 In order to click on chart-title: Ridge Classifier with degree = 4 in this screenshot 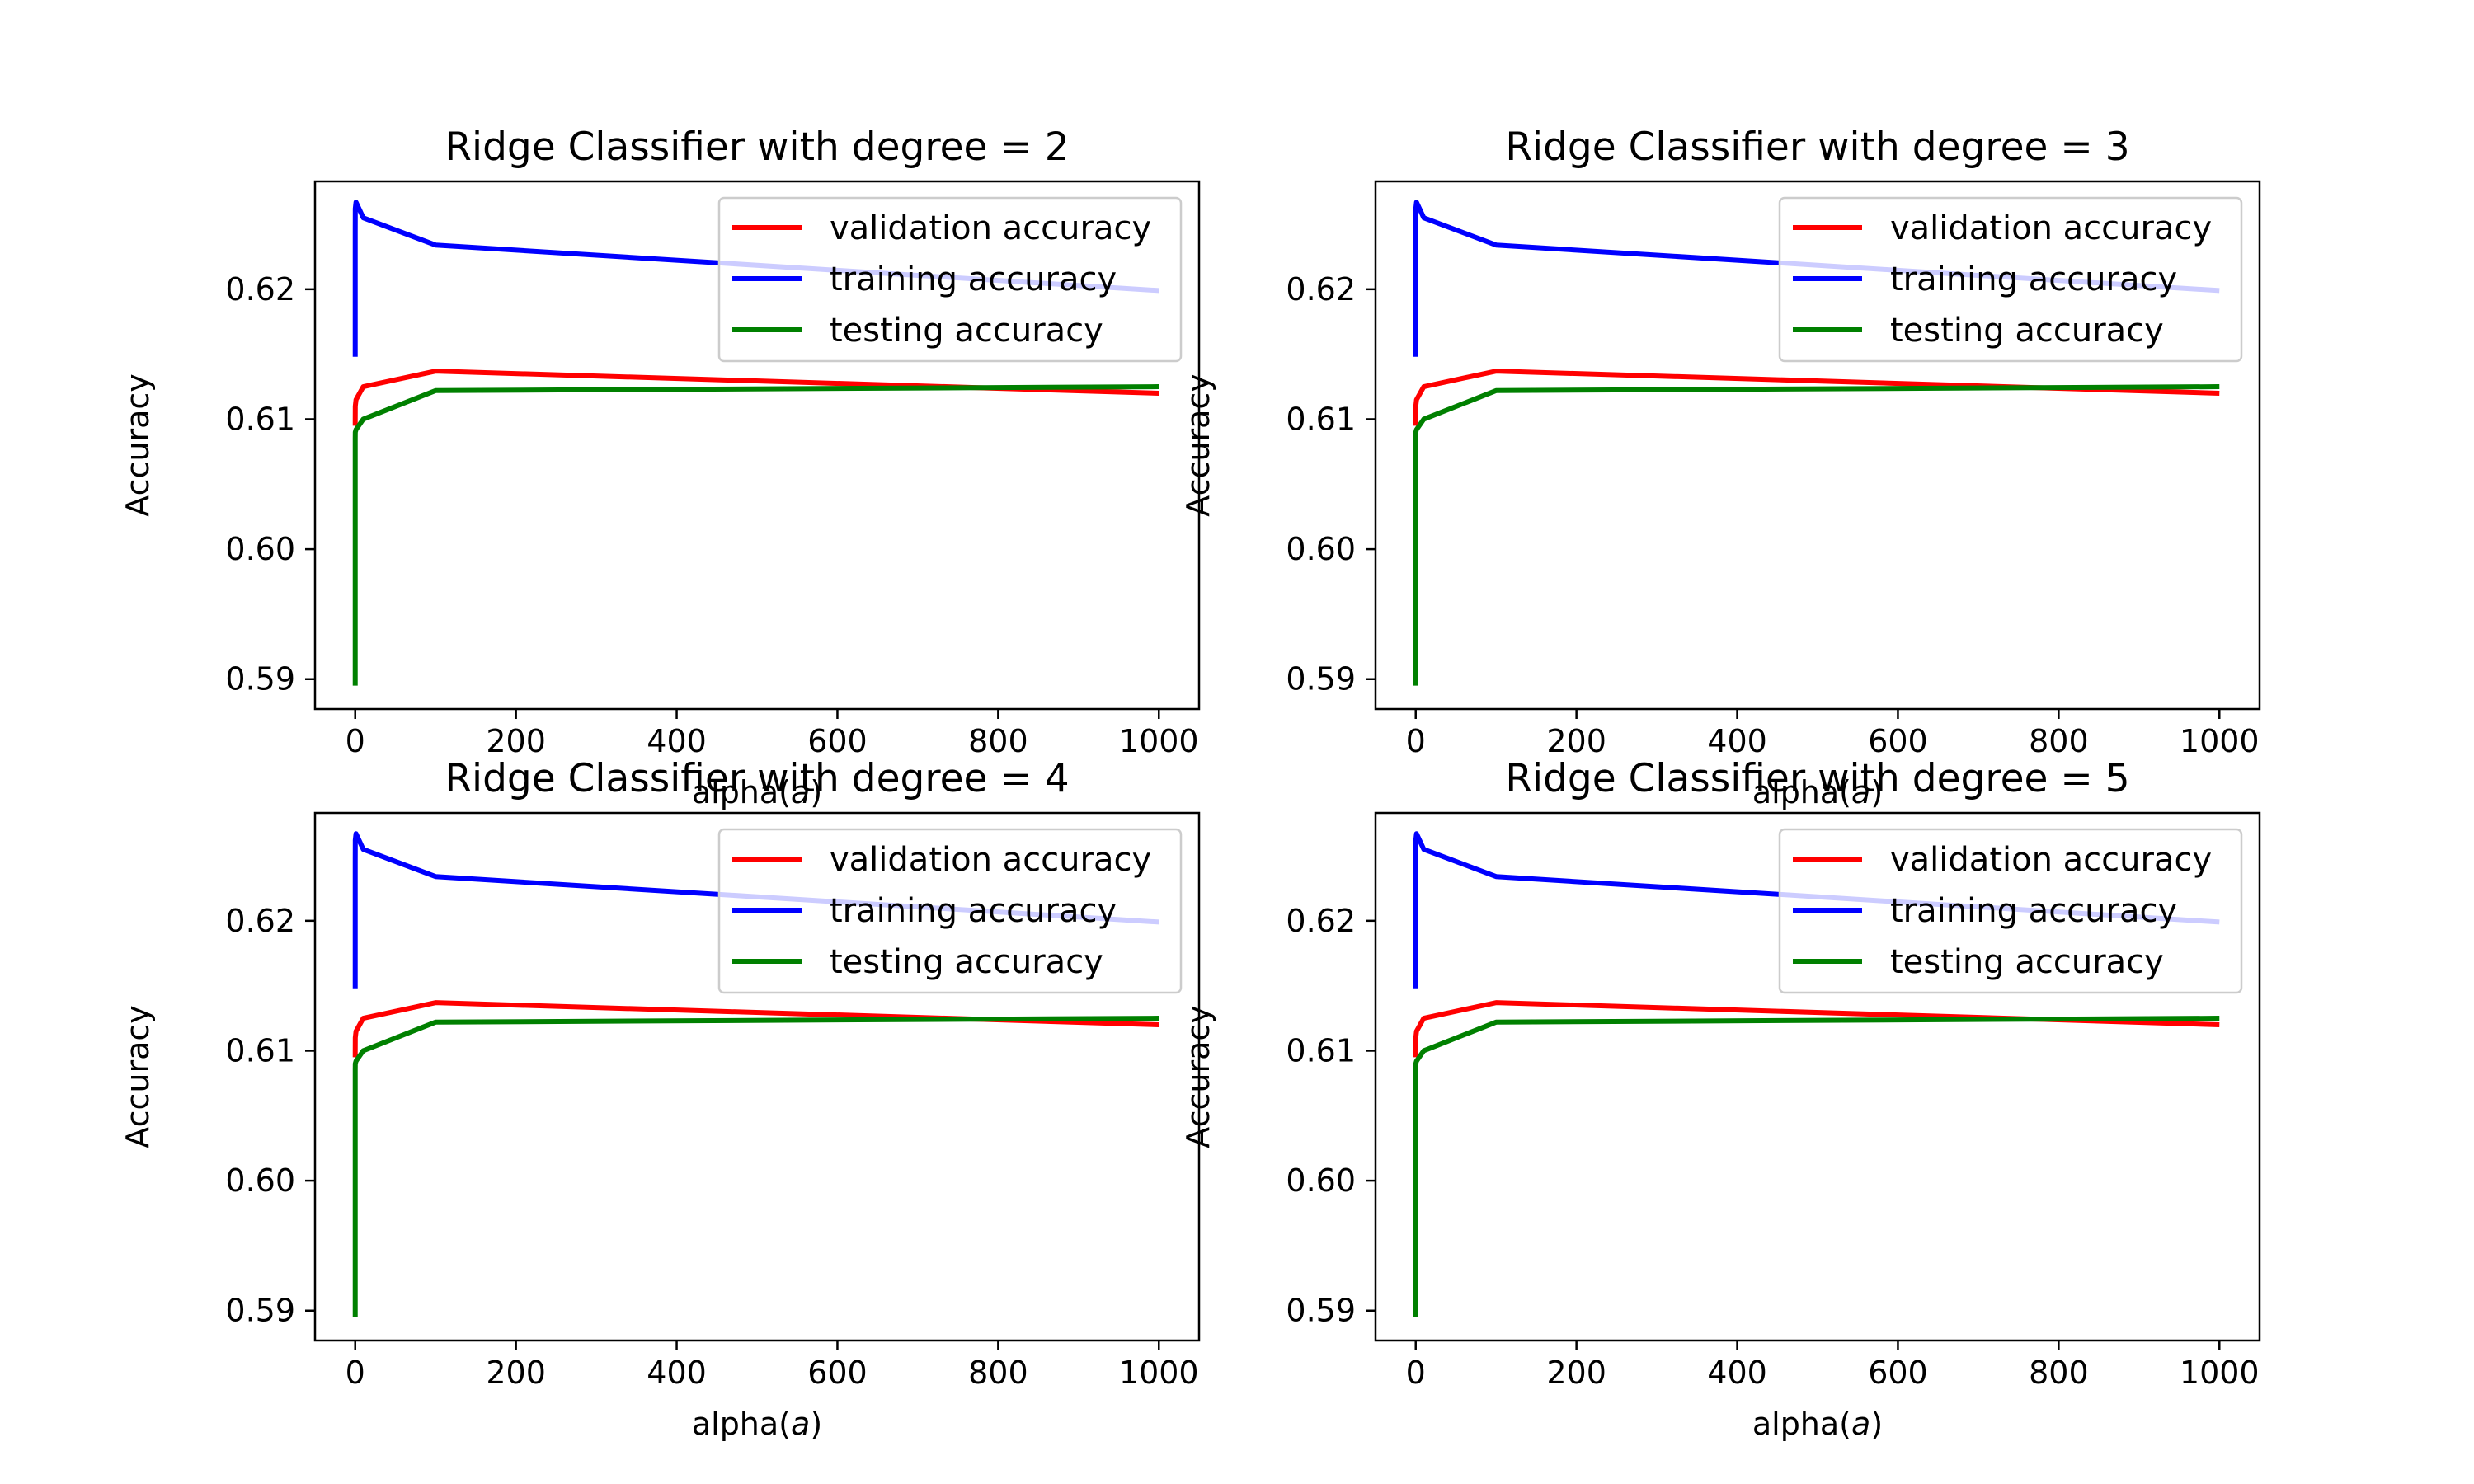, I will do `click(756, 778)`.